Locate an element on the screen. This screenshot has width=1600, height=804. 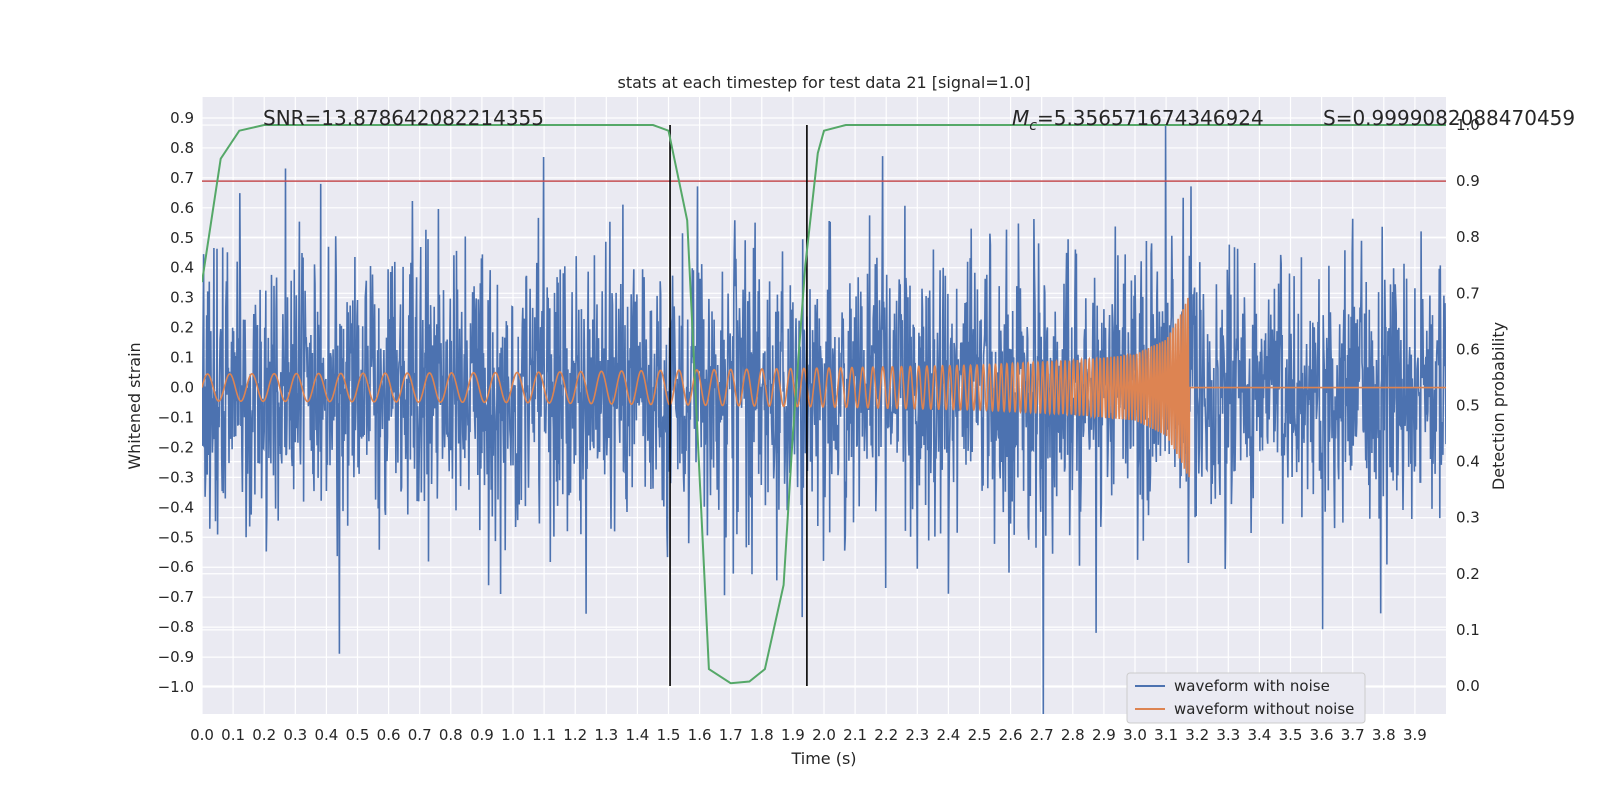
x-tick-label: 0.7 is located at coordinates (420, 735).